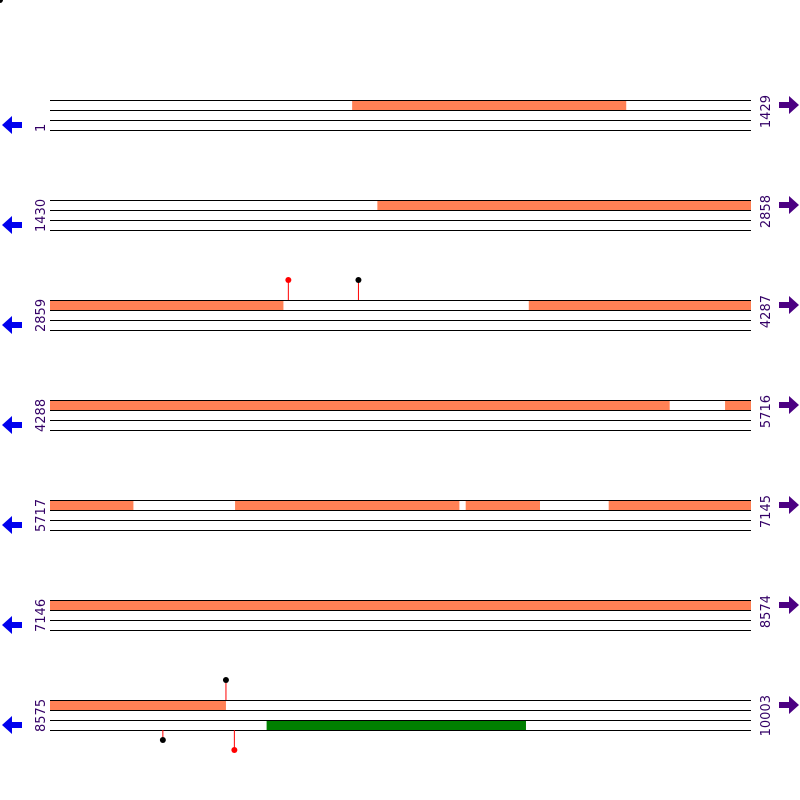 This screenshot has height=800, width=800. I want to click on end-coordinate: 7145, so click(766, 511).